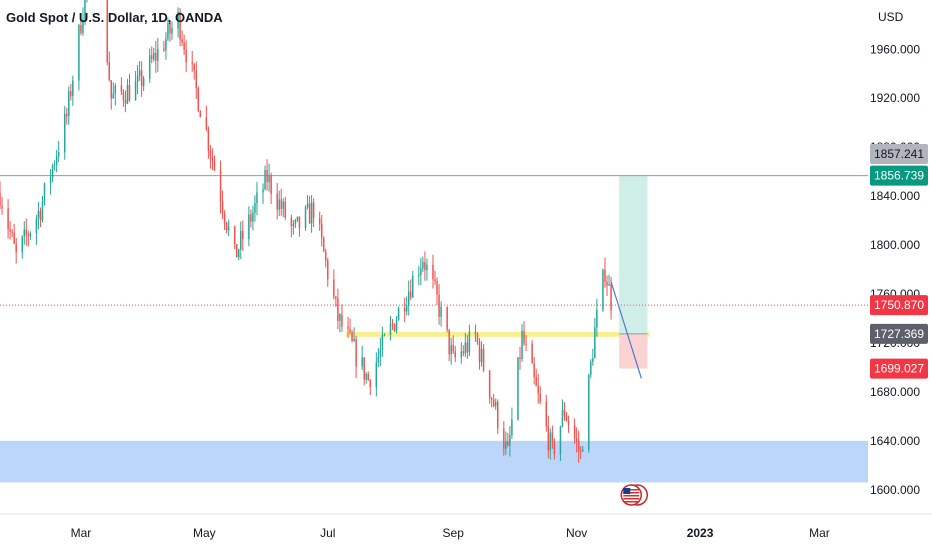 Image resolution: width=932 pixels, height=550 pixels. Describe the element at coordinates (900, 275) in the screenshot. I see `price-axis-panel` at that location.